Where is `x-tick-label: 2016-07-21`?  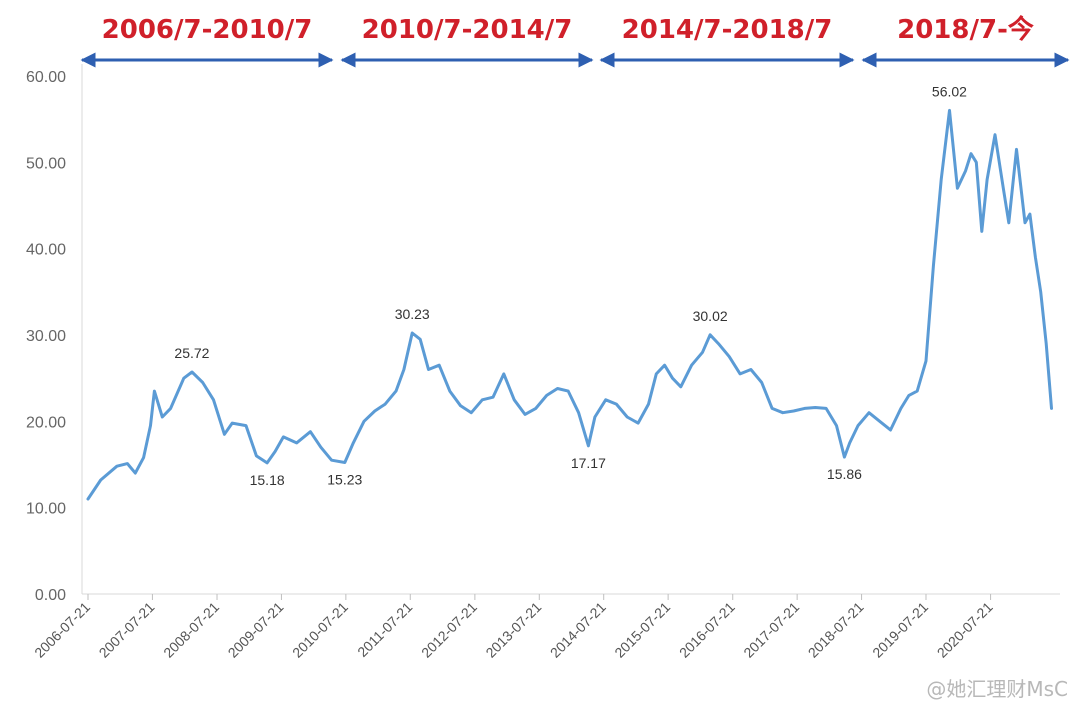 x-tick-label: 2016-07-21 is located at coordinates (707, 630).